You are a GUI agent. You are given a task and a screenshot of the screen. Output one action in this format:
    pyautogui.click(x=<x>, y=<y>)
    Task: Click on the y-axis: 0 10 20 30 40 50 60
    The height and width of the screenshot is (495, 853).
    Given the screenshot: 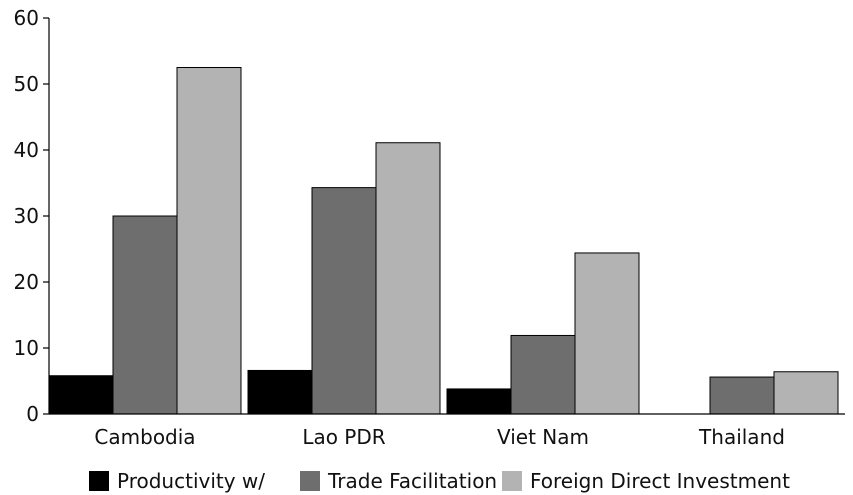 What is the action you would take?
    pyautogui.click(x=31, y=216)
    